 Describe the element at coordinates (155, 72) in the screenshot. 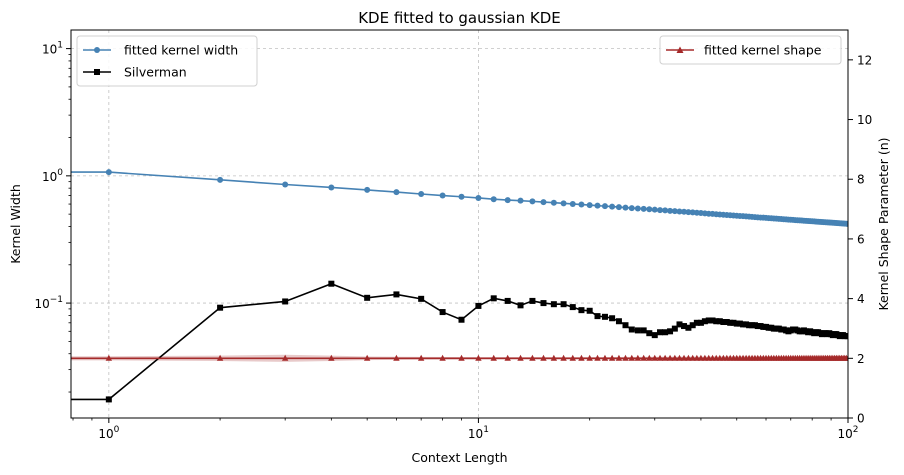

I see `legend-silverman-label: Silverman` at that location.